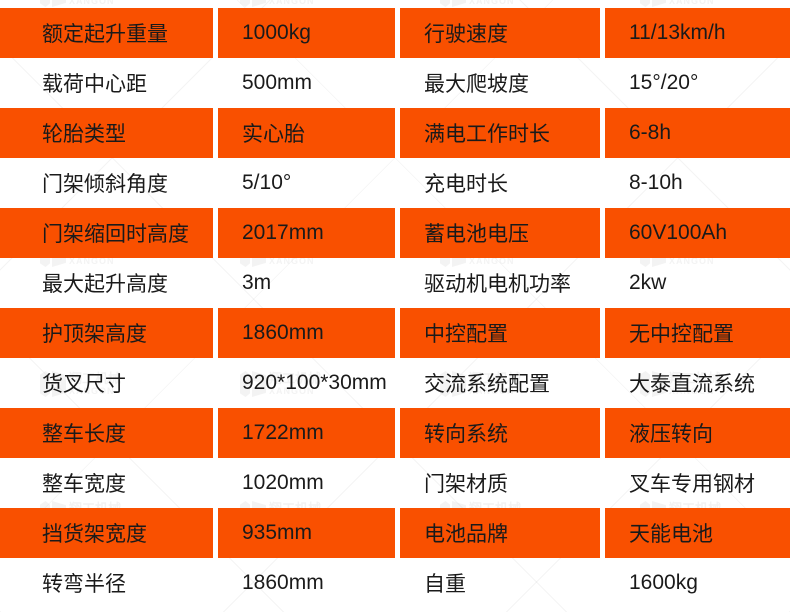 This screenshot has width=790, height=612. What do you see at coordinates (84, 484) in the screenshot?
I see `spec-label-left: 整车宽度` at bounding box center [84, 484].